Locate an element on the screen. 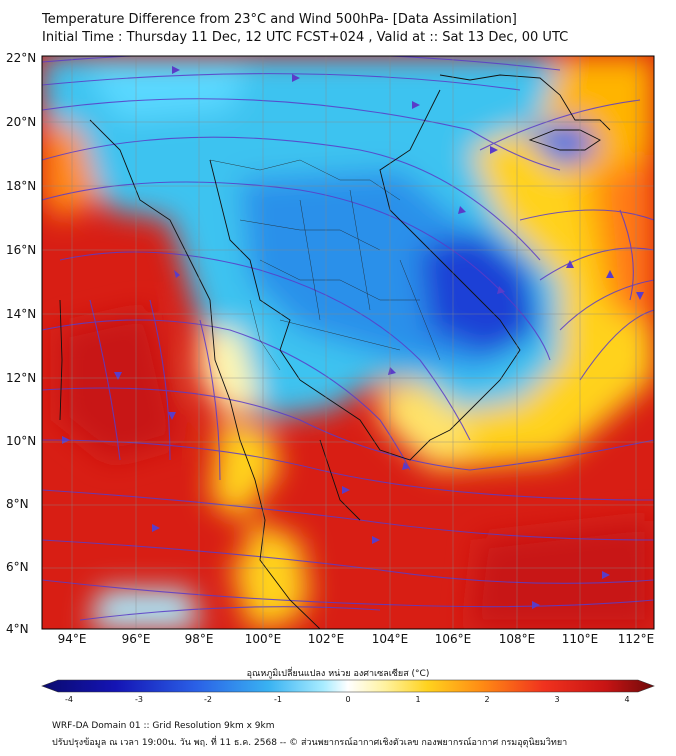 This screenshot has width=676, height=756. lat-label: 14°N is located at coordinates (21, 314).